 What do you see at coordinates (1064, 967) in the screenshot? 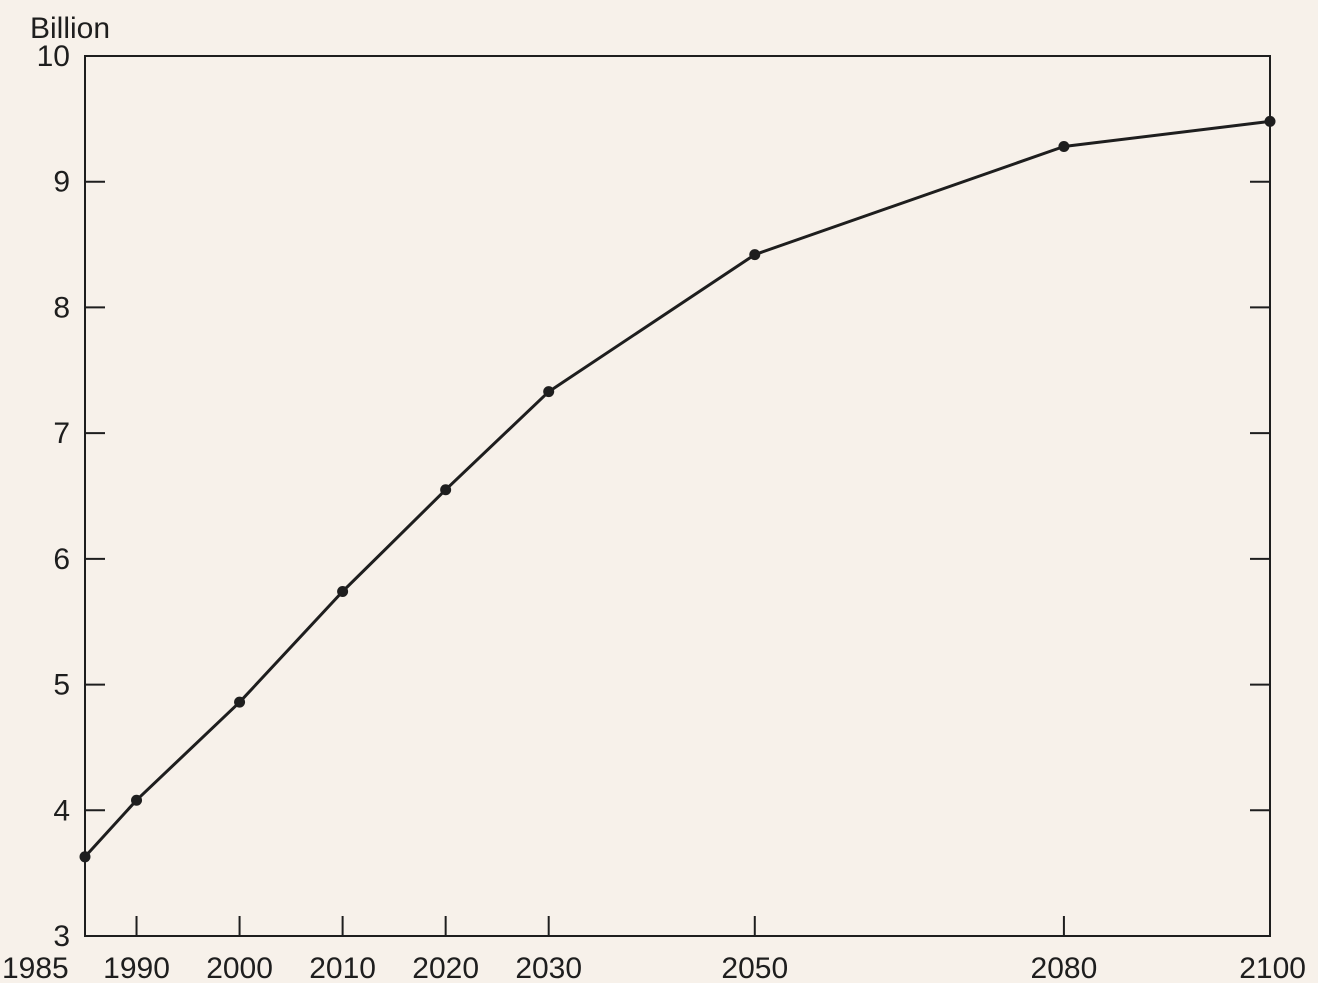
I see `x-tick-label: 2080` at bounding box center [1064, 967].